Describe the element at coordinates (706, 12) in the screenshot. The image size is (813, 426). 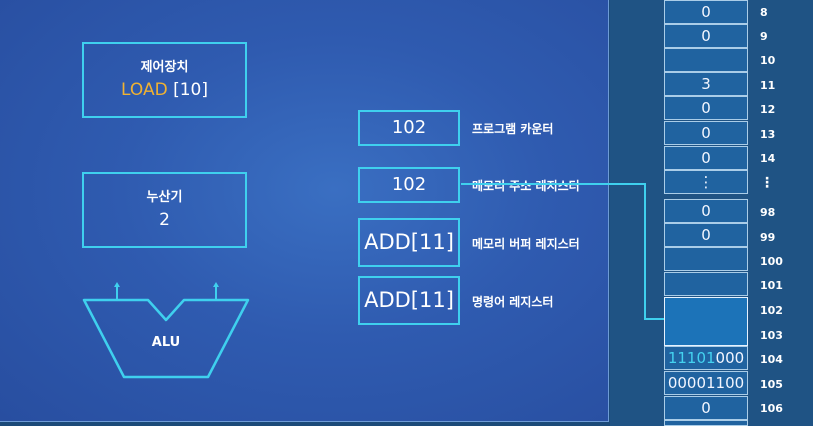
I see `memory-cell-8: 0` at that location.